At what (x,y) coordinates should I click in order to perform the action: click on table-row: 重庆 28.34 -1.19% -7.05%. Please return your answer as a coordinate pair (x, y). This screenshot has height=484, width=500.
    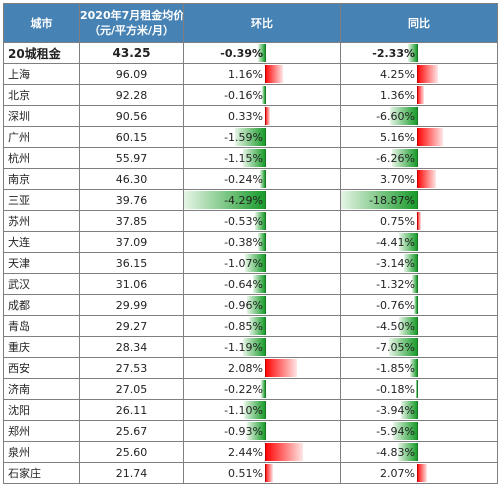
    Looking at the image, I should click on (250, 347).